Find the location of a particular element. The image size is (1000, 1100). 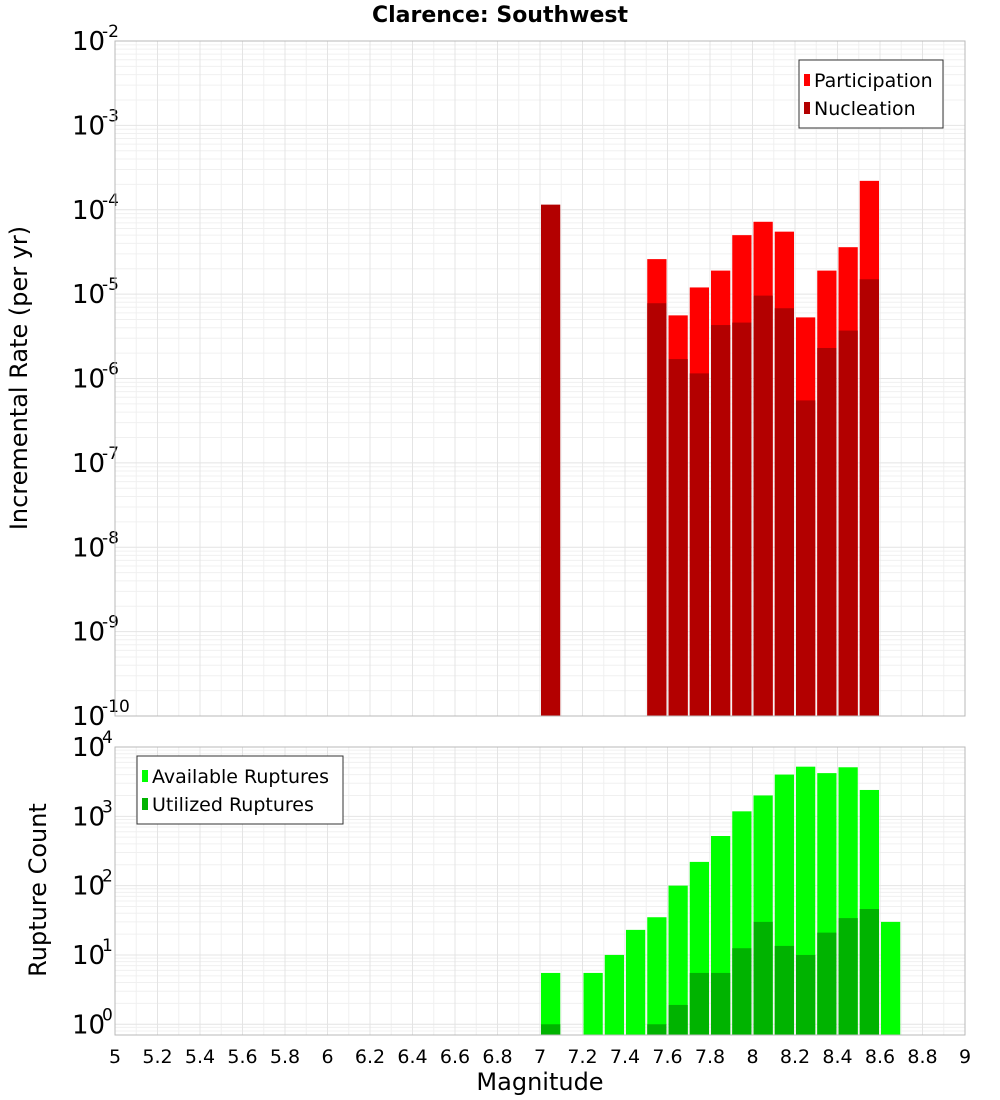

x-tick-label: 5.8 is located at coordinates (285, 1057).